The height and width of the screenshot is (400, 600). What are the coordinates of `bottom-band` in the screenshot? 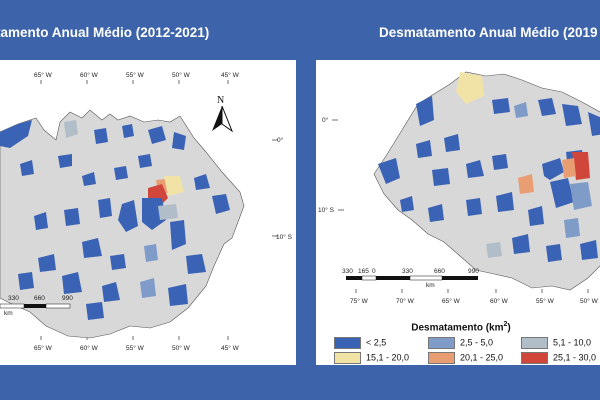 It's located at (300, 382).